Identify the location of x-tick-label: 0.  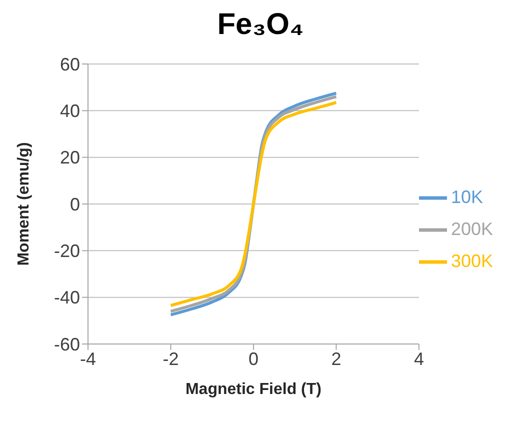
(253, 358).